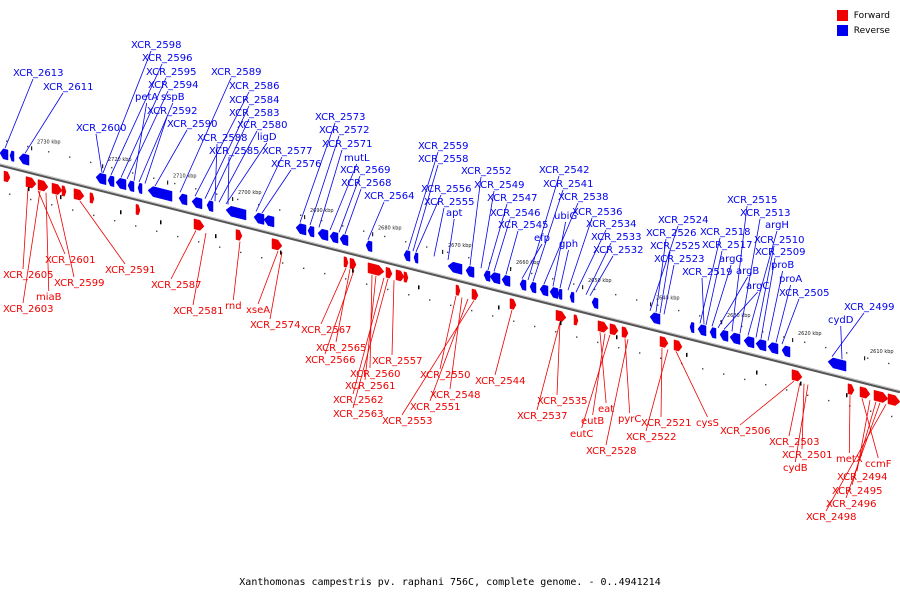 The height and width of the screenshot is (600, 900). I want to click on gene-label: XCR_2558, so click(443, 159).